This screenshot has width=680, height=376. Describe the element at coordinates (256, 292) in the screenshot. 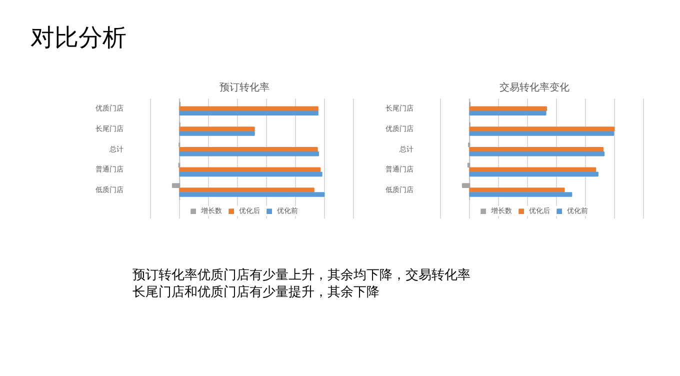

I see `text: 长尾门店和优质门店有少量提升，其余下降` at that location.